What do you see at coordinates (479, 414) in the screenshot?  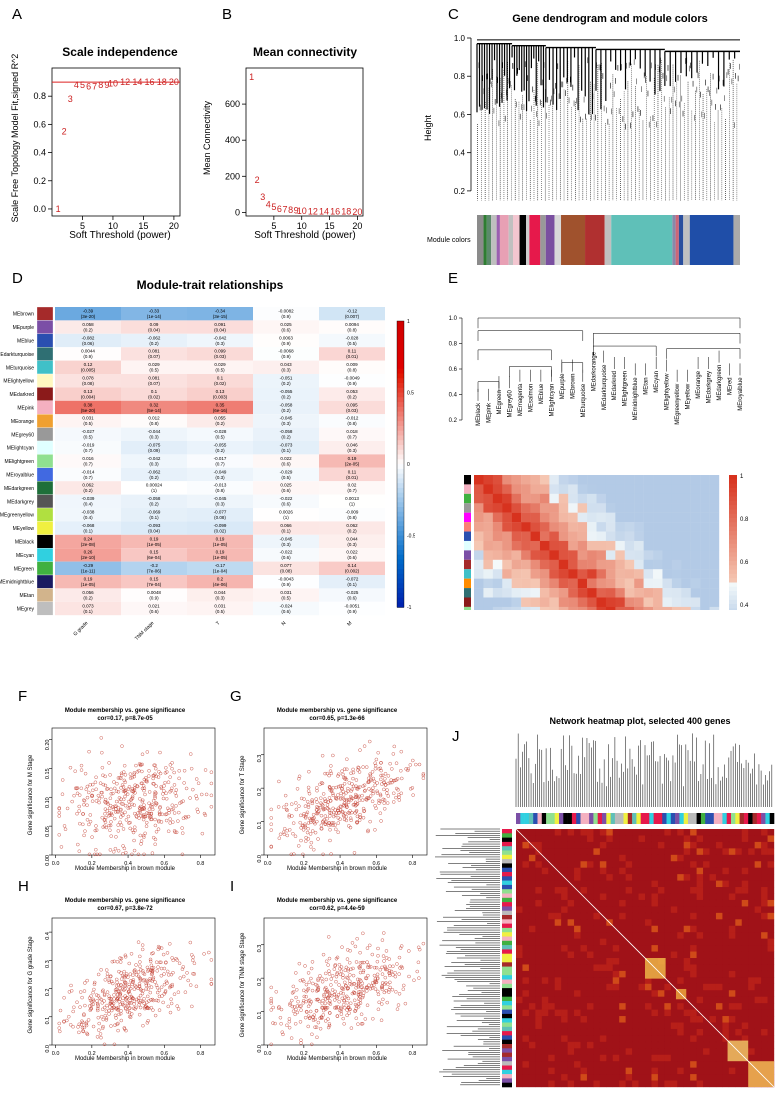 I see `eigengene-label: MEblack` at bounding box center [479, 414].